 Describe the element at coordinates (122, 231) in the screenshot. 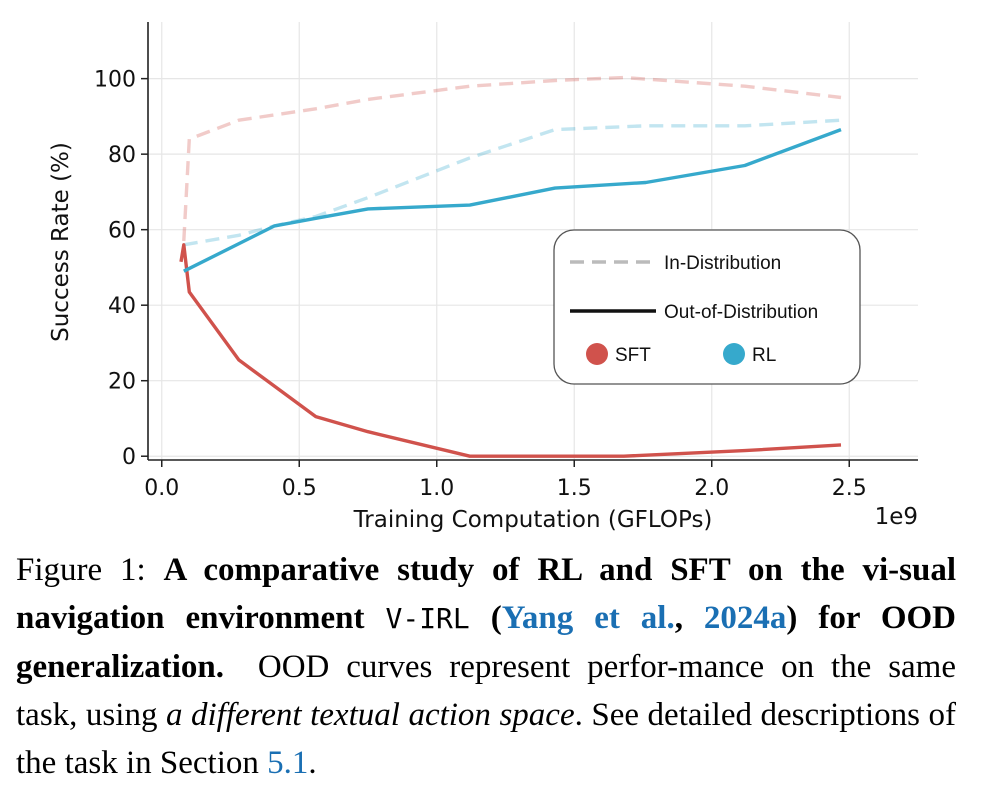

I see `y-tick-label: 60` at that location.